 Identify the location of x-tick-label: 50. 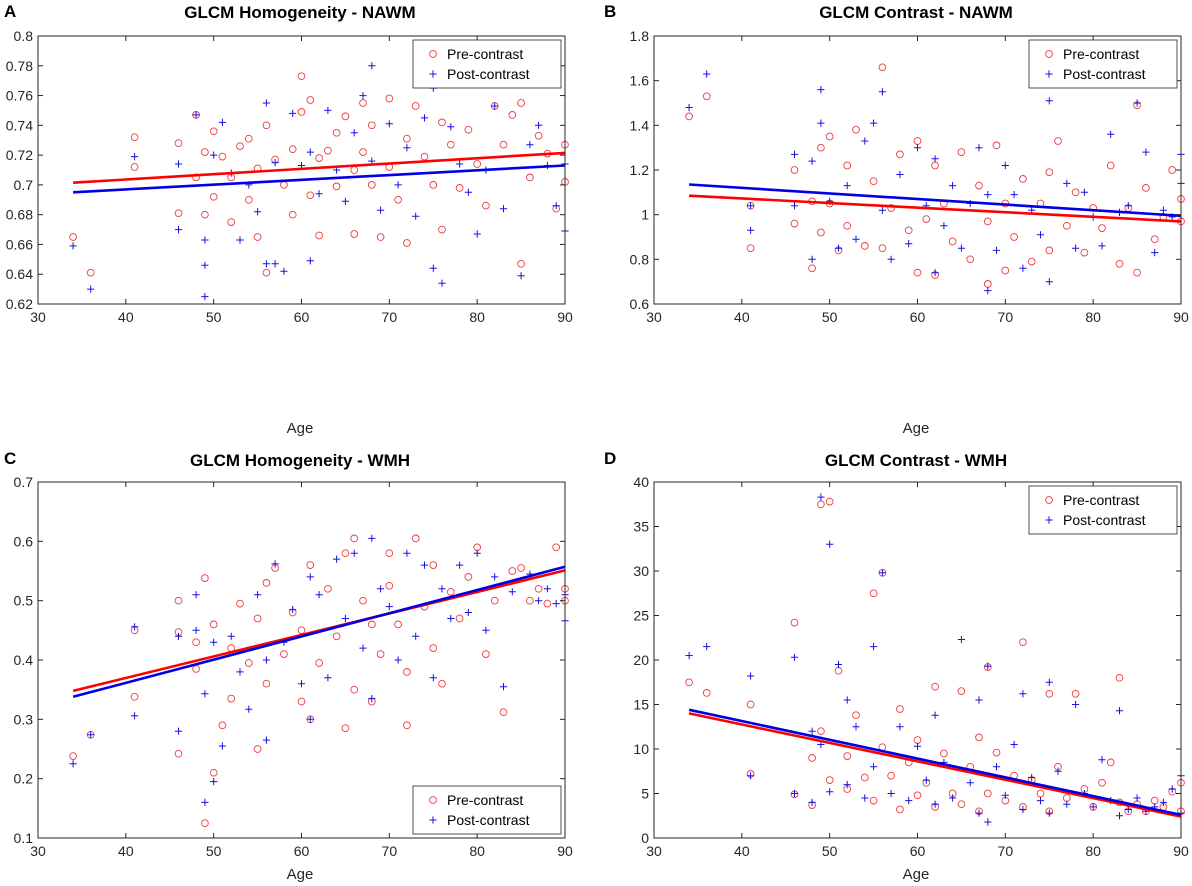
(830, 851).